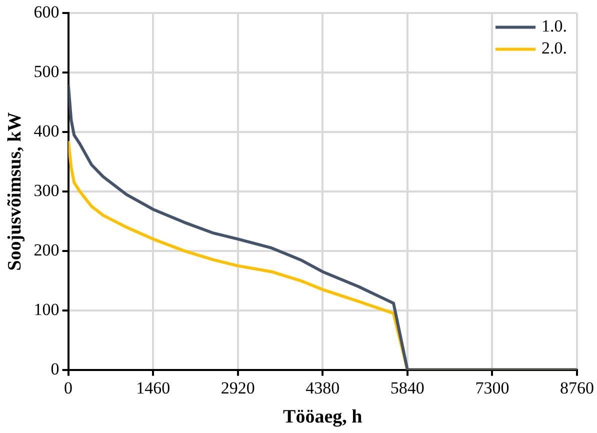 The width and height of the screenshot is (597, 433). I want to click on legend-label: 2.0., so click(554, 48).